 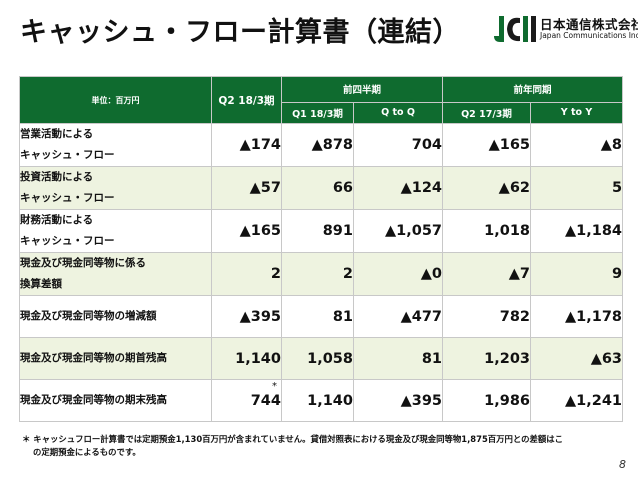 What do you see at coordinates (577, 358) in the screenshot?
I see `cell-value: ▲63` at bounding box center [577, 358].